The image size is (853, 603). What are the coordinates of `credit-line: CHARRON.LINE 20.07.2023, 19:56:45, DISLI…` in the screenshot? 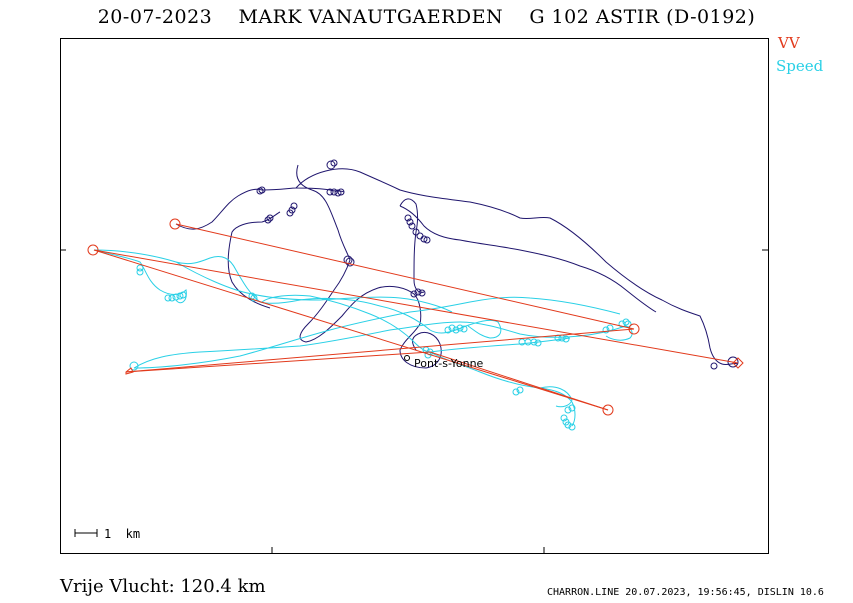 It's located at (685, 592).